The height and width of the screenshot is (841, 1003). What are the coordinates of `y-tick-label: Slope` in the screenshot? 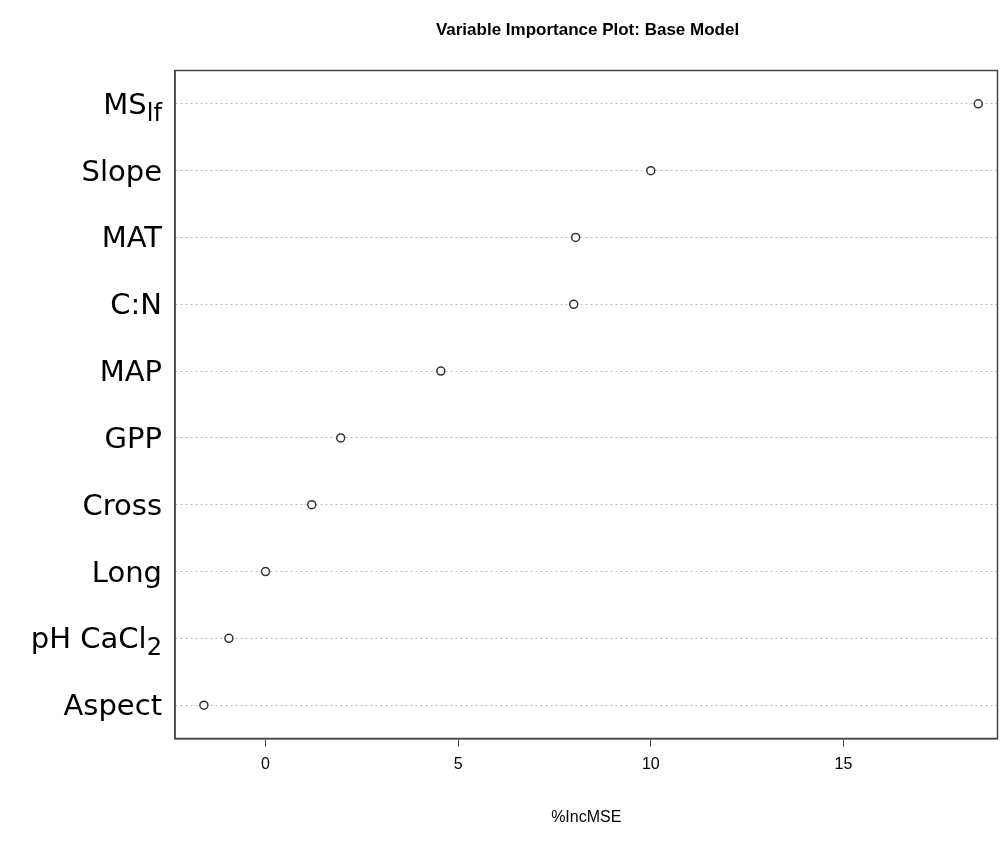 It's located at (121, 171).